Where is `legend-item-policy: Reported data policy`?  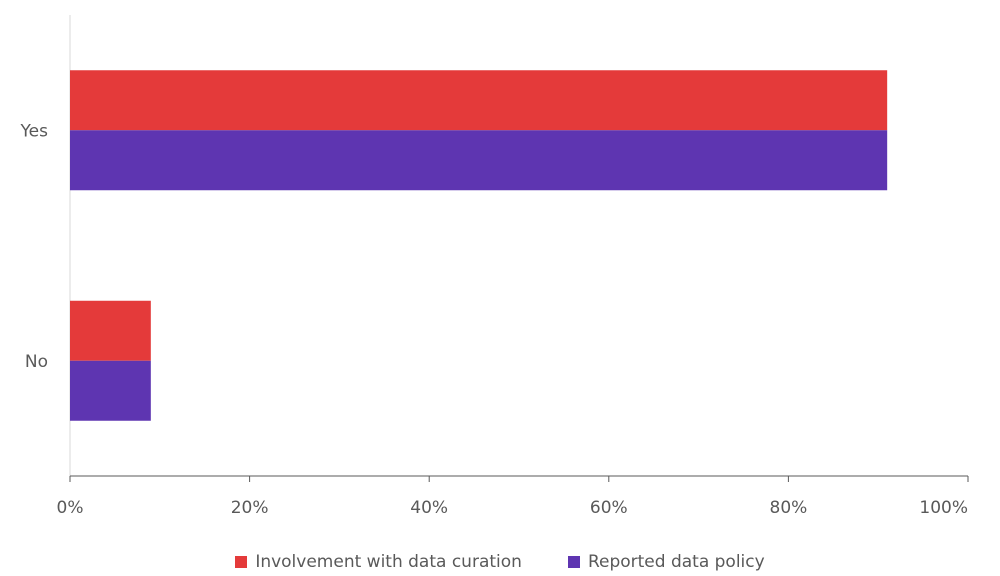
legend-item-policy: Reported data policy is located at coordinates (666, 562).